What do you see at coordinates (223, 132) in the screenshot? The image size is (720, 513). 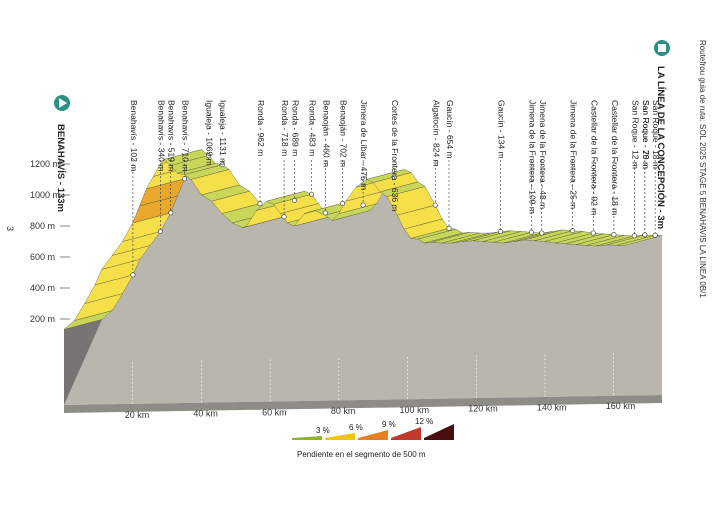 I see `waypoint-label: Igualeja - 1131 m` at bounding box center [223, 132].